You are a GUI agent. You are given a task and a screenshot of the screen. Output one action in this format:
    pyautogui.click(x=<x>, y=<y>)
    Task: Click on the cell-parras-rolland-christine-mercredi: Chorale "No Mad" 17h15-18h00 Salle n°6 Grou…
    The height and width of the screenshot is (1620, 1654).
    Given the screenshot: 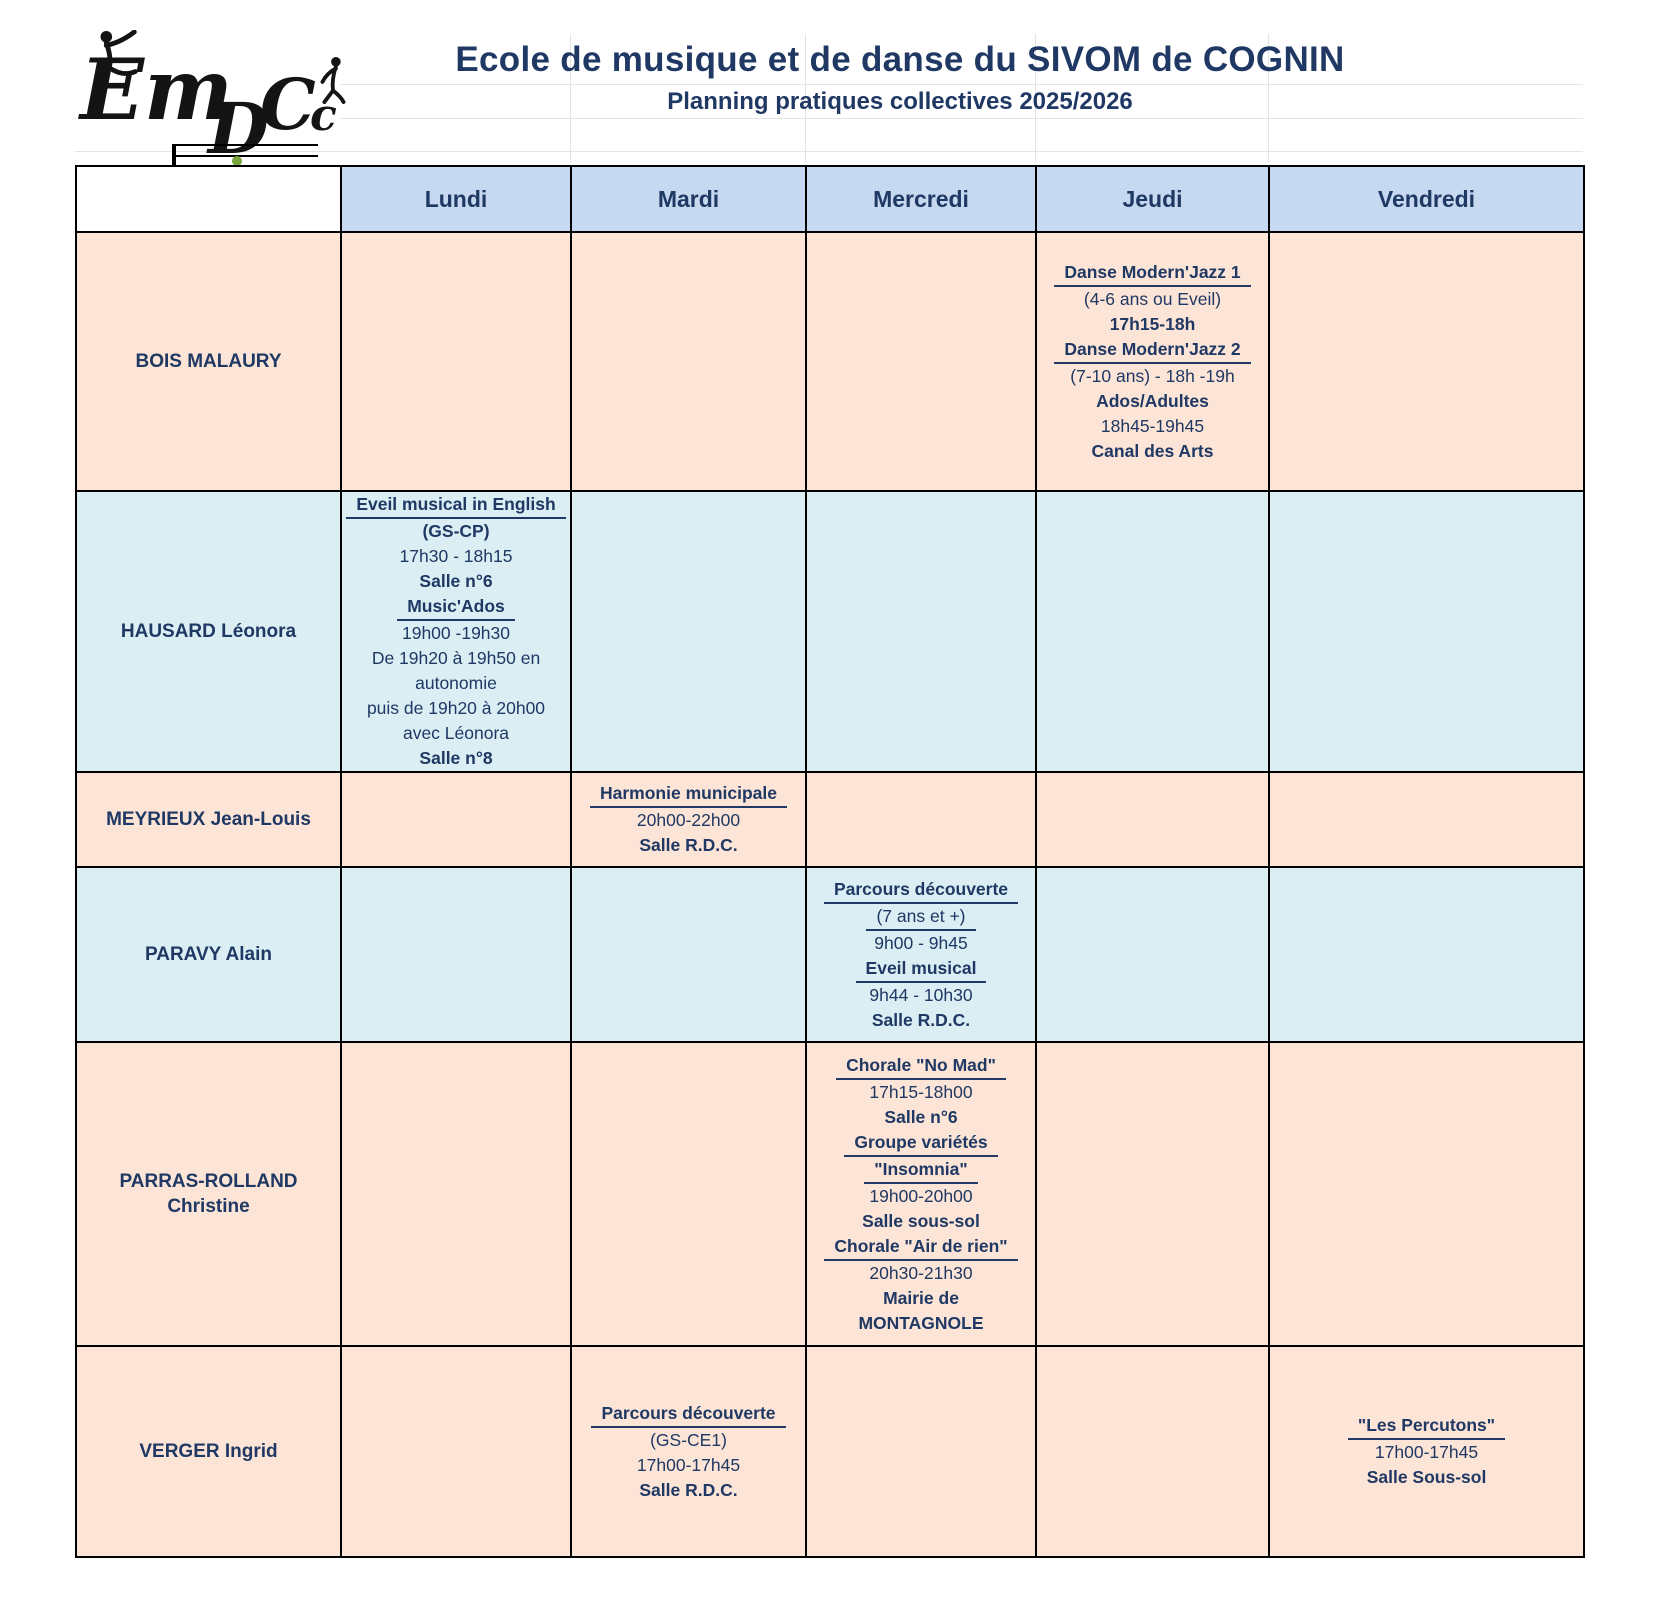 What is the action you would take?
    pyautogui.click(x=921, y=1194)
    